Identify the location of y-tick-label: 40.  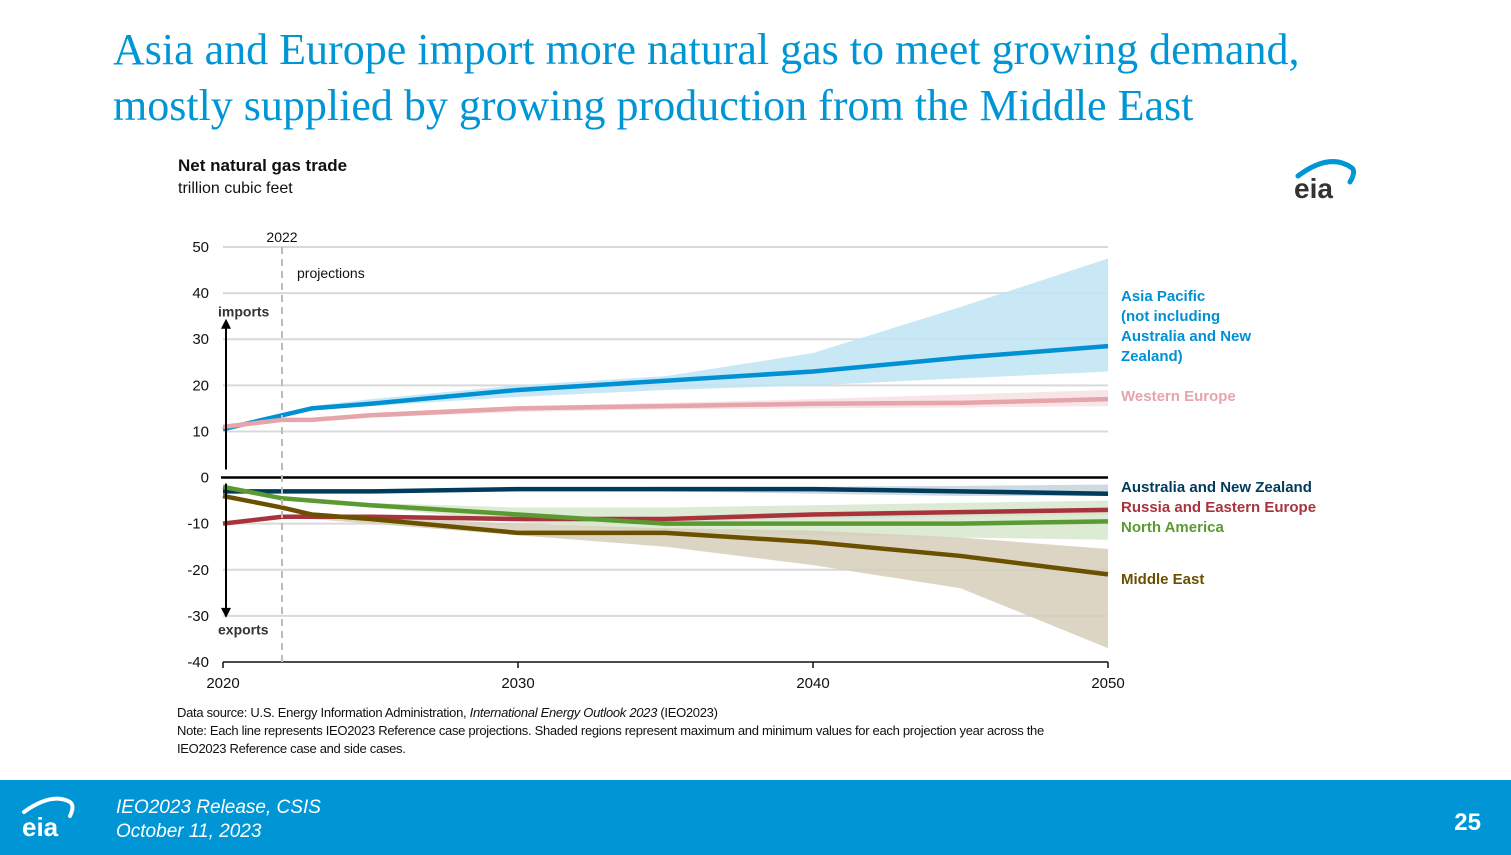
(200, 293).